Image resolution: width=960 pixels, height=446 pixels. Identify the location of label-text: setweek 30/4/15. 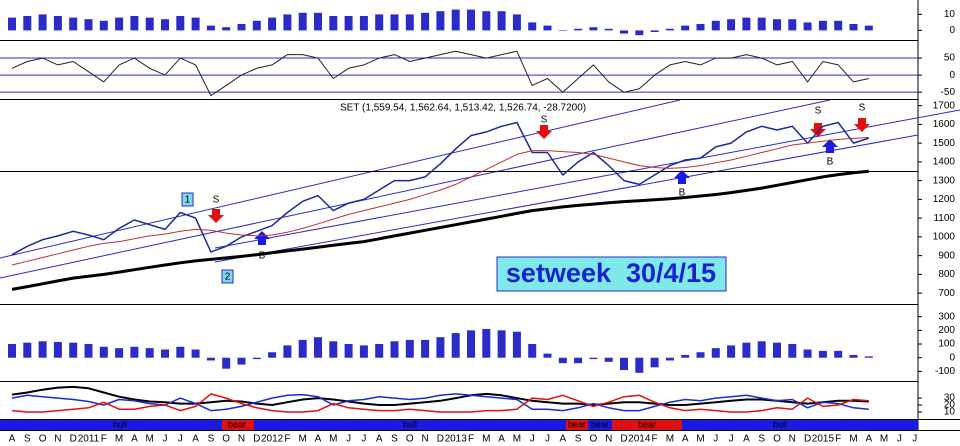
(611, 273).